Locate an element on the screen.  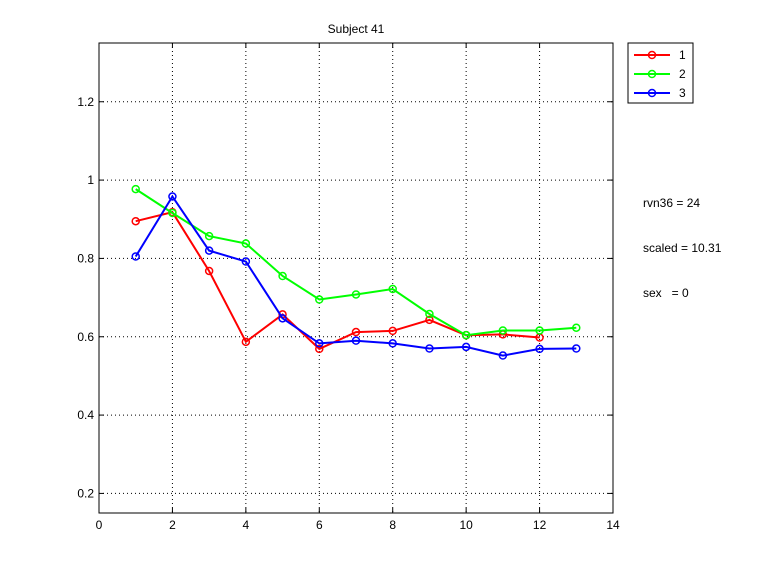
y-tick-label: 0.6 is located at coordinates (85, 337).